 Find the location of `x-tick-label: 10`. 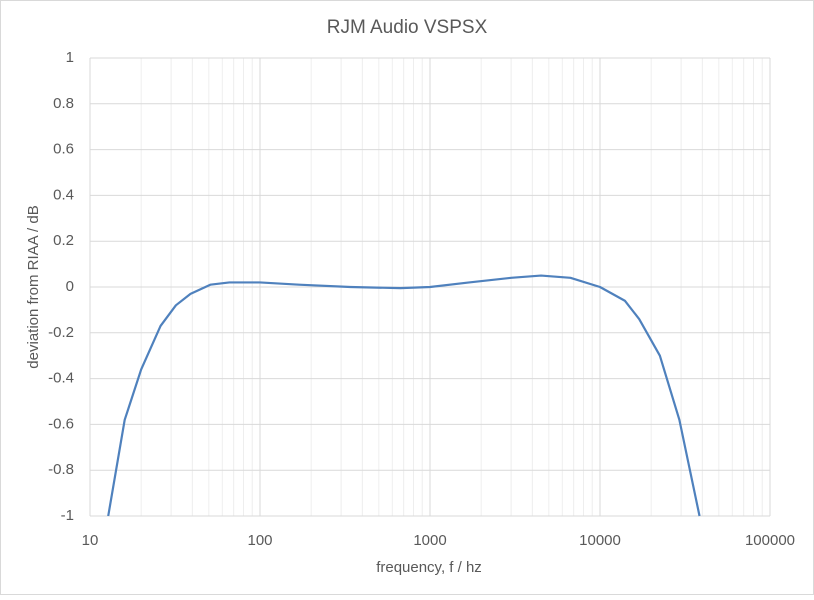

x-tick-label: 10 is located at coordinates (90, 540).